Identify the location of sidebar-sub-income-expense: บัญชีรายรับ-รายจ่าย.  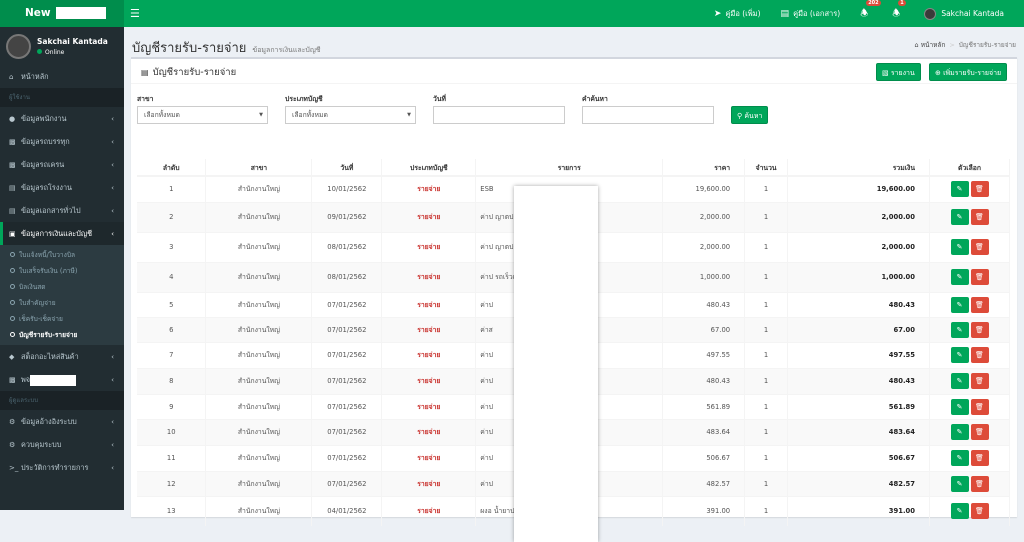
(62, 335).